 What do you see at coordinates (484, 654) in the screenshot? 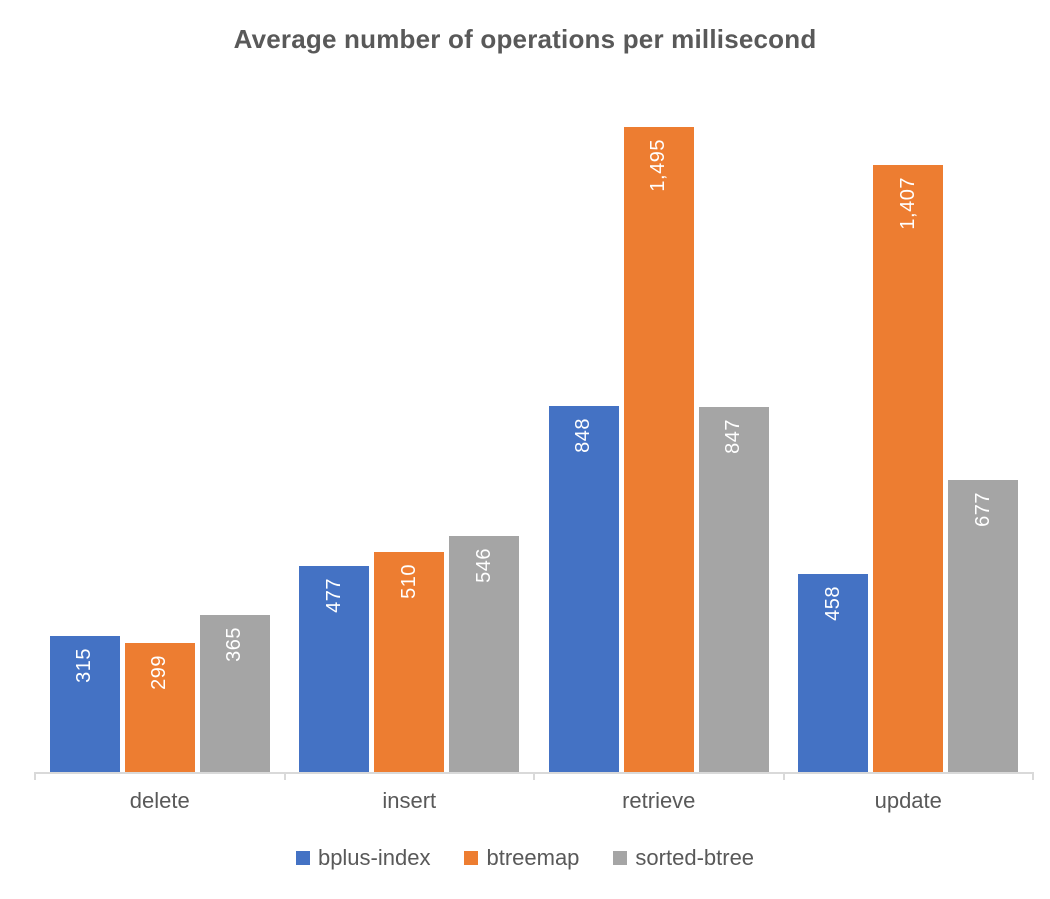
I see `bar-sorted-btree-insert: 546` at bounding box center [484, 654].